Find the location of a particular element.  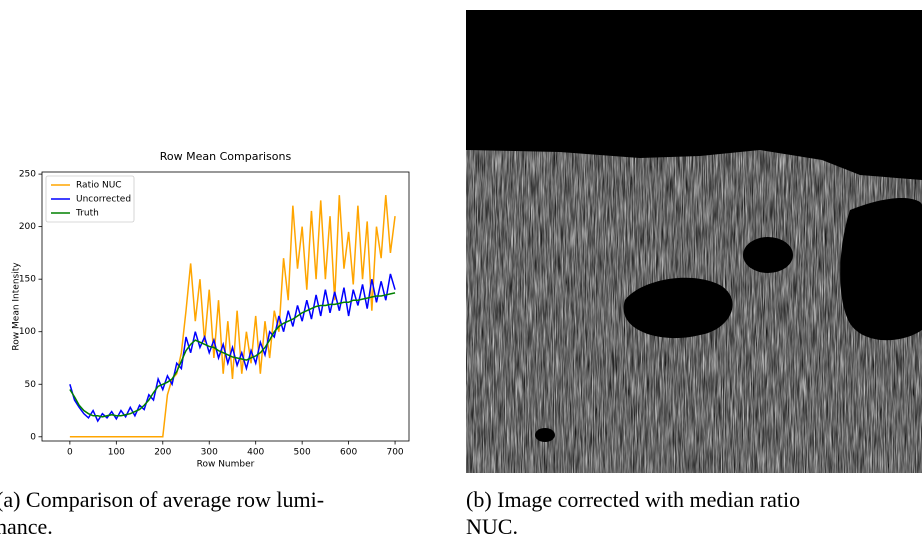

x-tick-label: 300 is located at coordinates (209, 453).